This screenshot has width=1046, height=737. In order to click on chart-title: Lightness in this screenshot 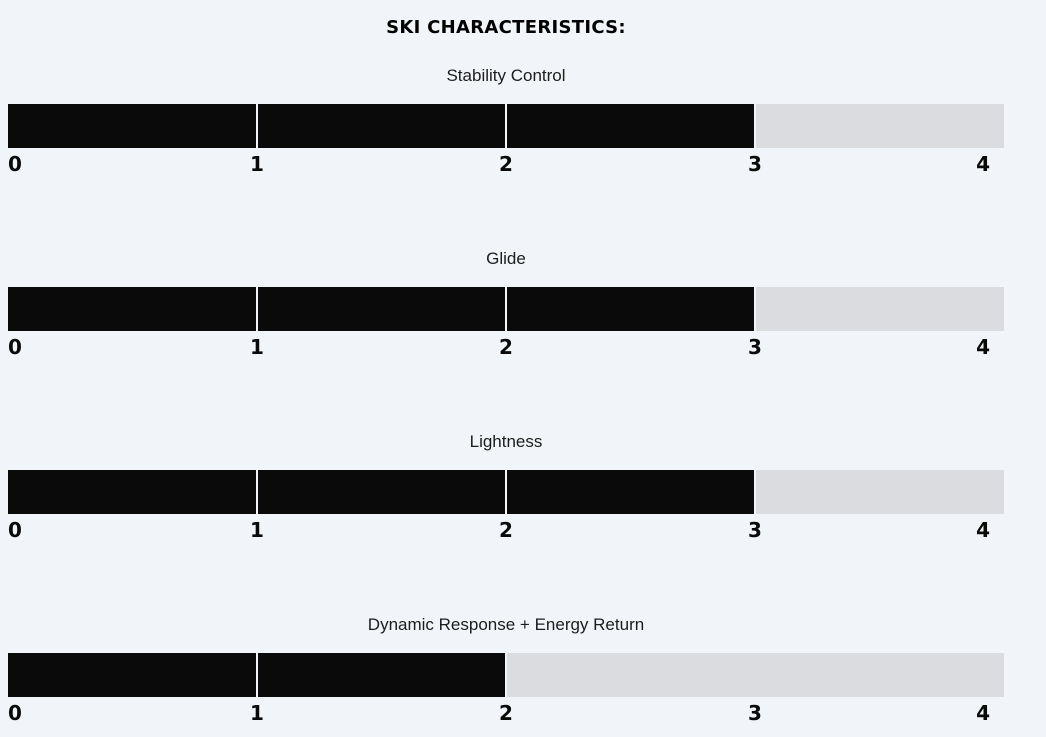, I will do `click(506, 441)`.